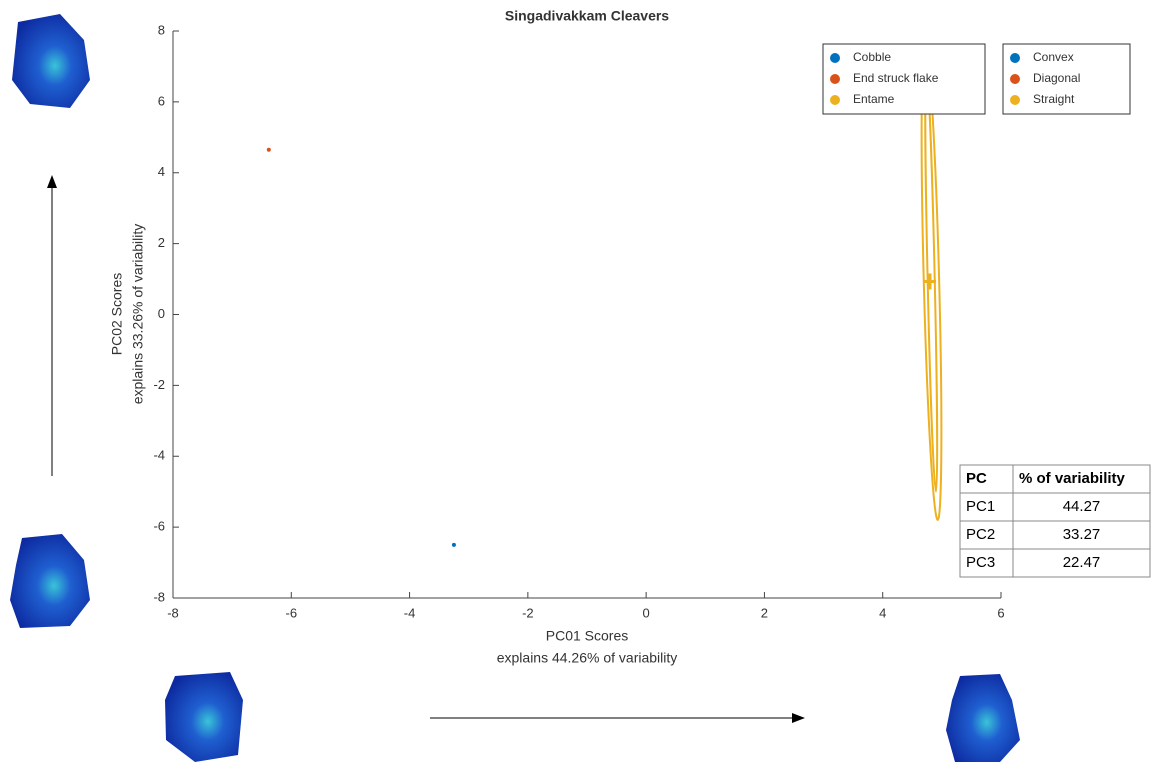 The width and height of the screenshot is (1151, 770). Describe the element at coordinates (159, 526) in the screenshot. I see `y-tick-label: -6` at that location.